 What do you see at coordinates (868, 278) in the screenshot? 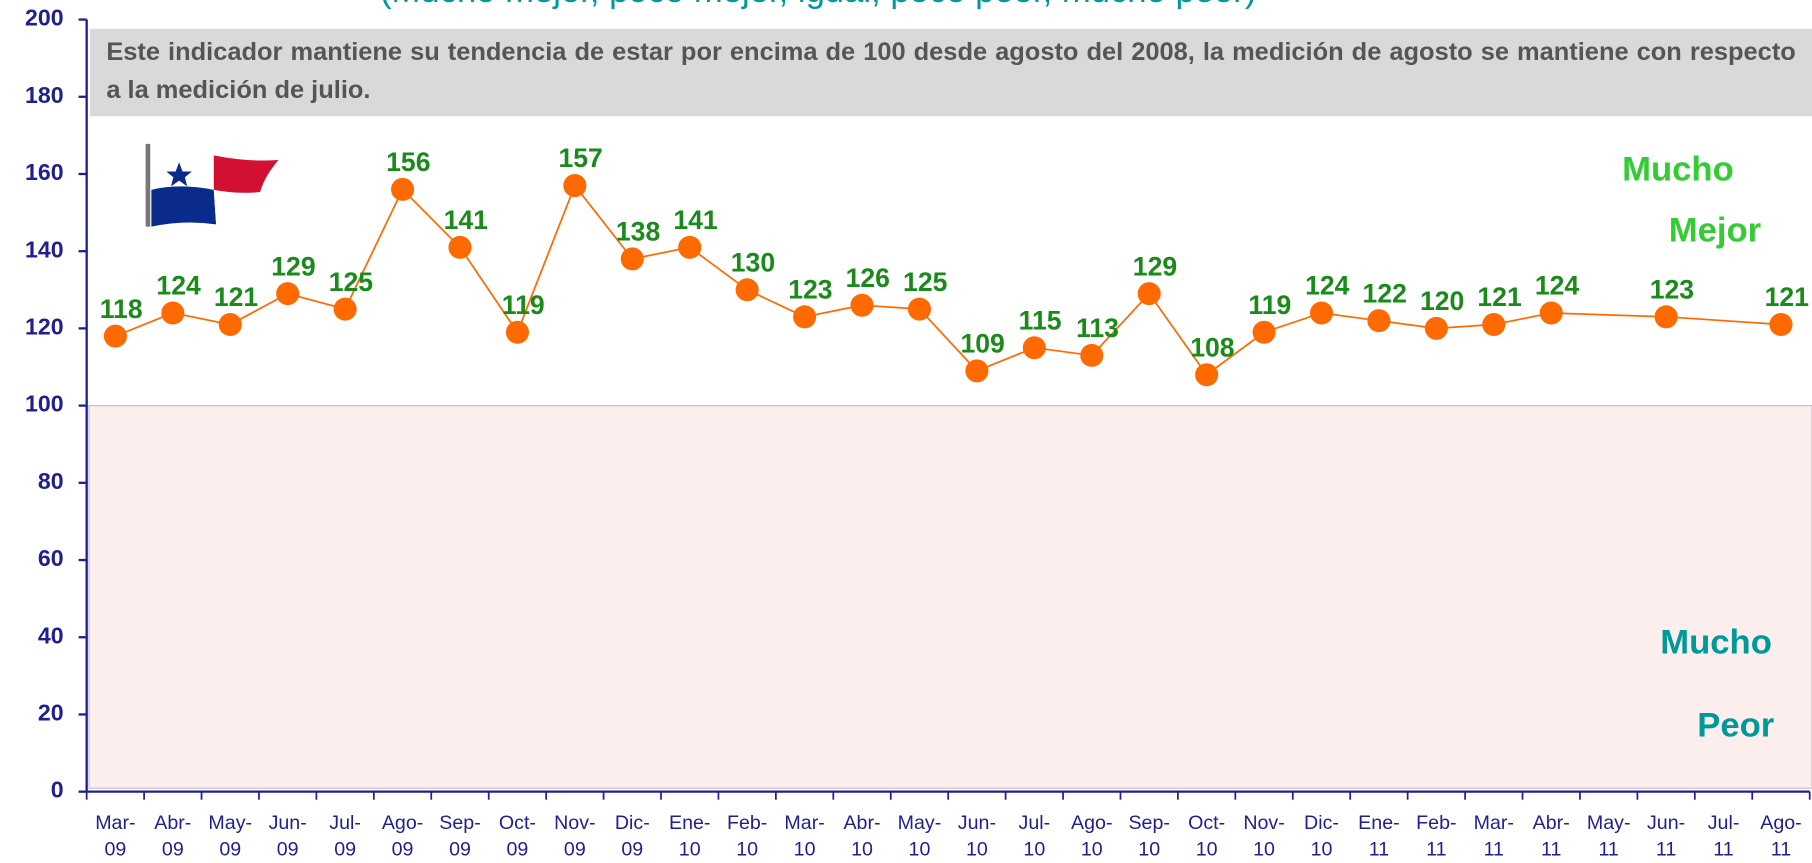
I see `data-label: 126` at bounding box center [868, 278].